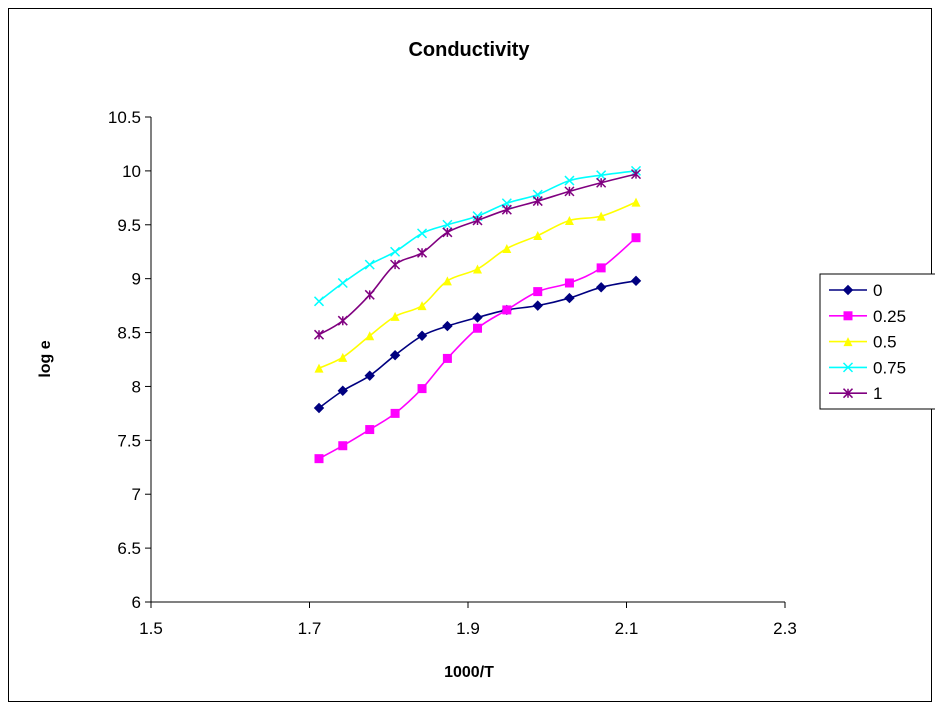 The image size is (935, 704). What do you see at coordinates (310, 628) in the screenshot?
I see `x-tick-label: 1.7` at bounding box center [310, 628].